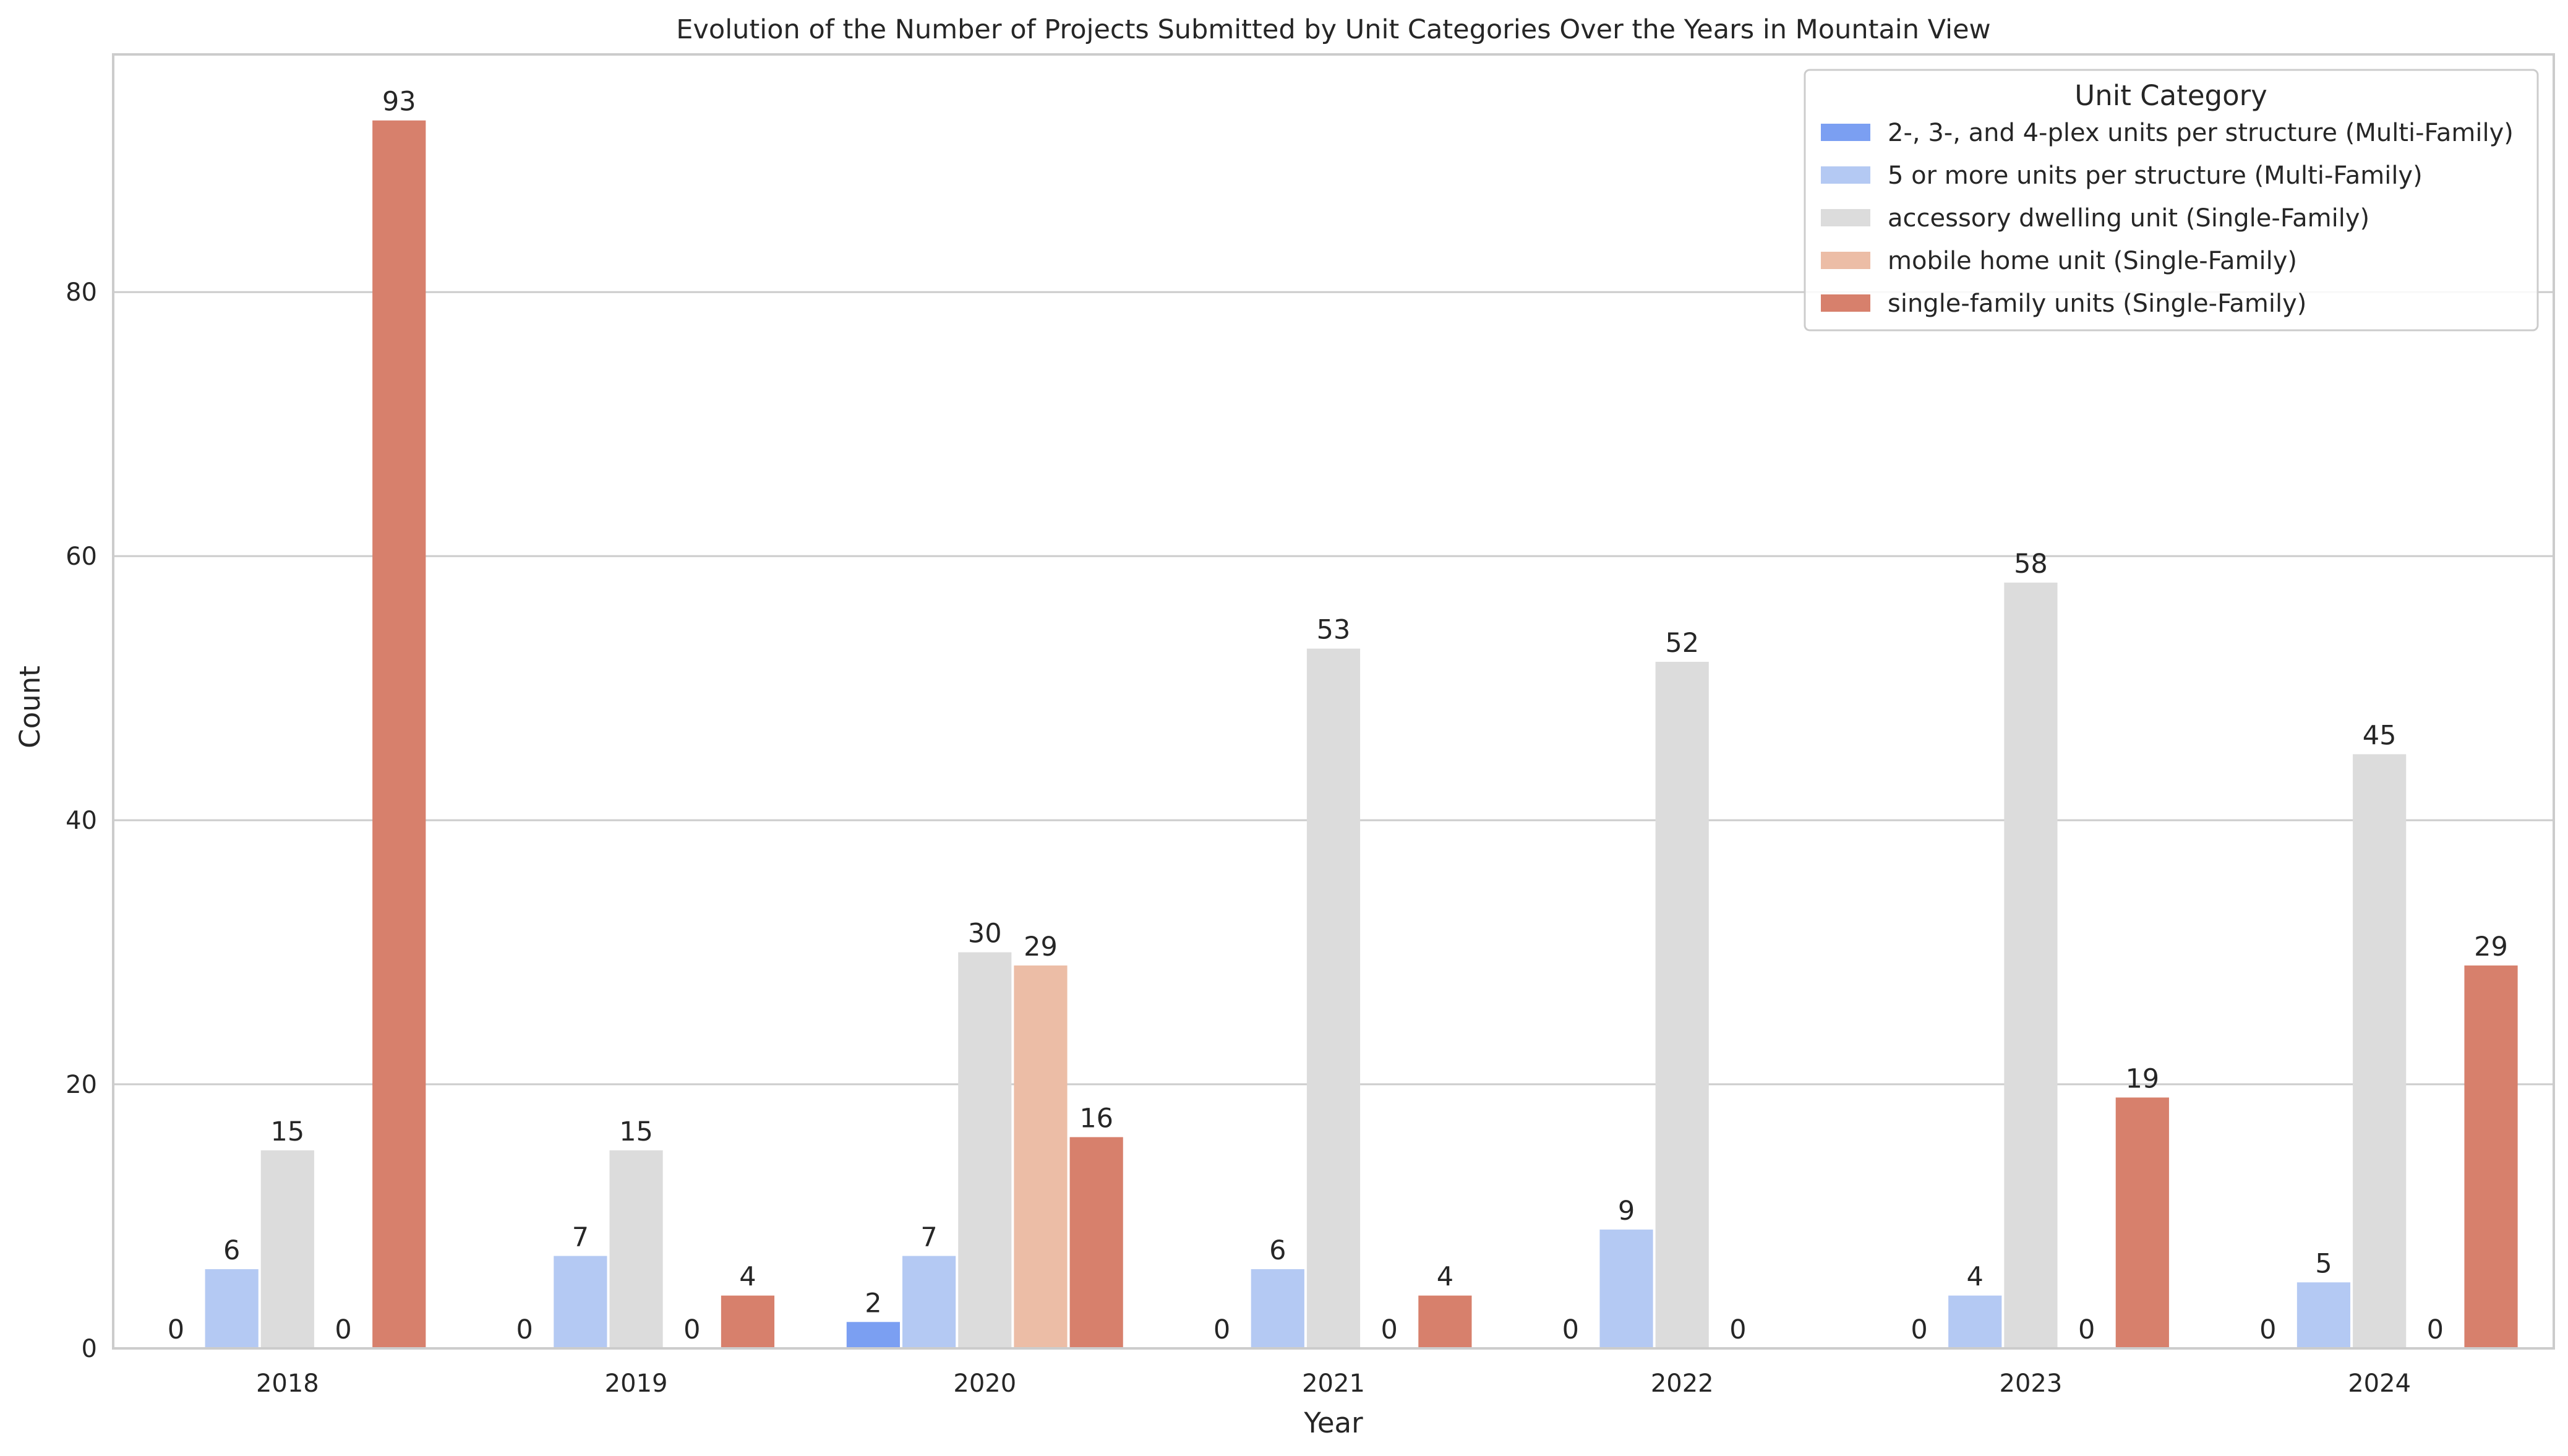  Describe the element at coordinates (1626, 1211) in the screenshot. I see `data-label: 9` at that location.